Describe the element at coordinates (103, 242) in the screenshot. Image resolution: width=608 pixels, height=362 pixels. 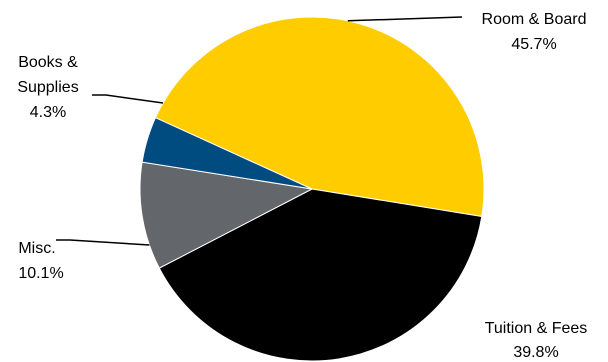
I see `leader-line-misc` at that location.